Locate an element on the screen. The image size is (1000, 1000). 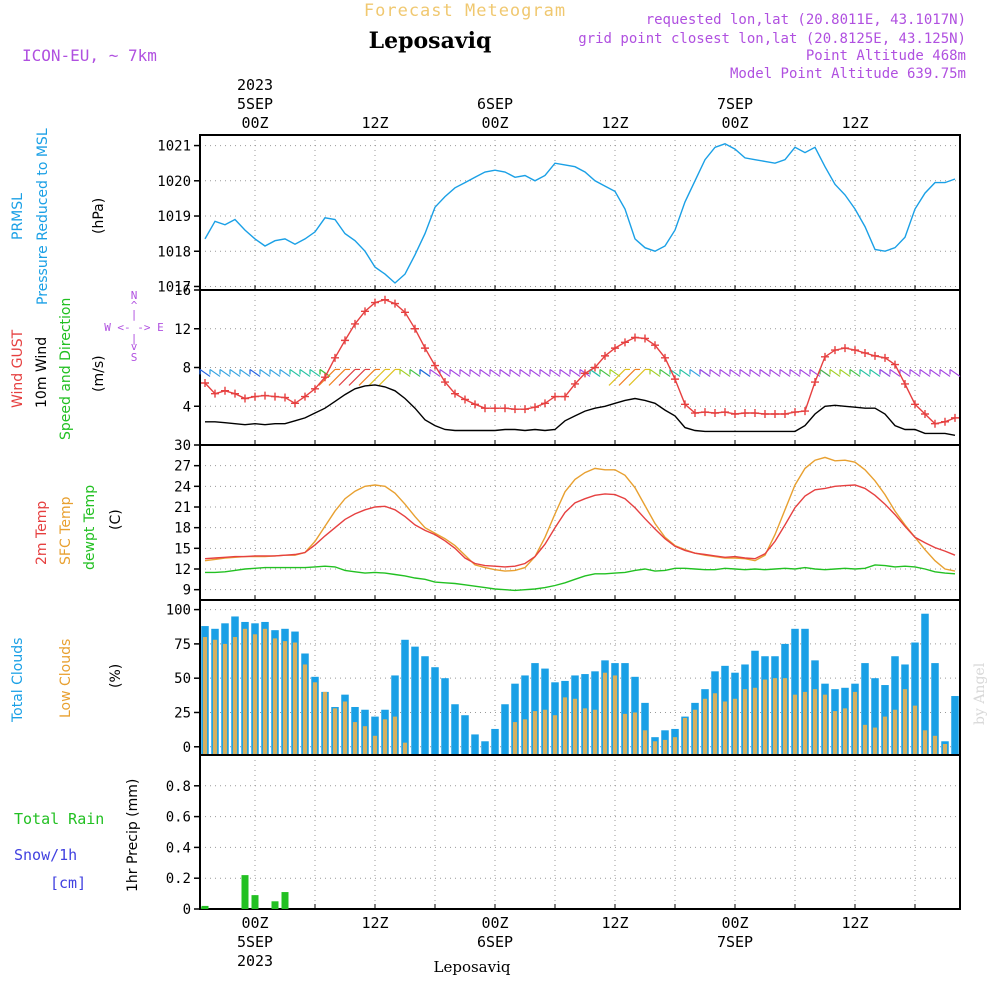
model-altitude: Model Point Altitude 639.75m is located at coordinates (848, 74).